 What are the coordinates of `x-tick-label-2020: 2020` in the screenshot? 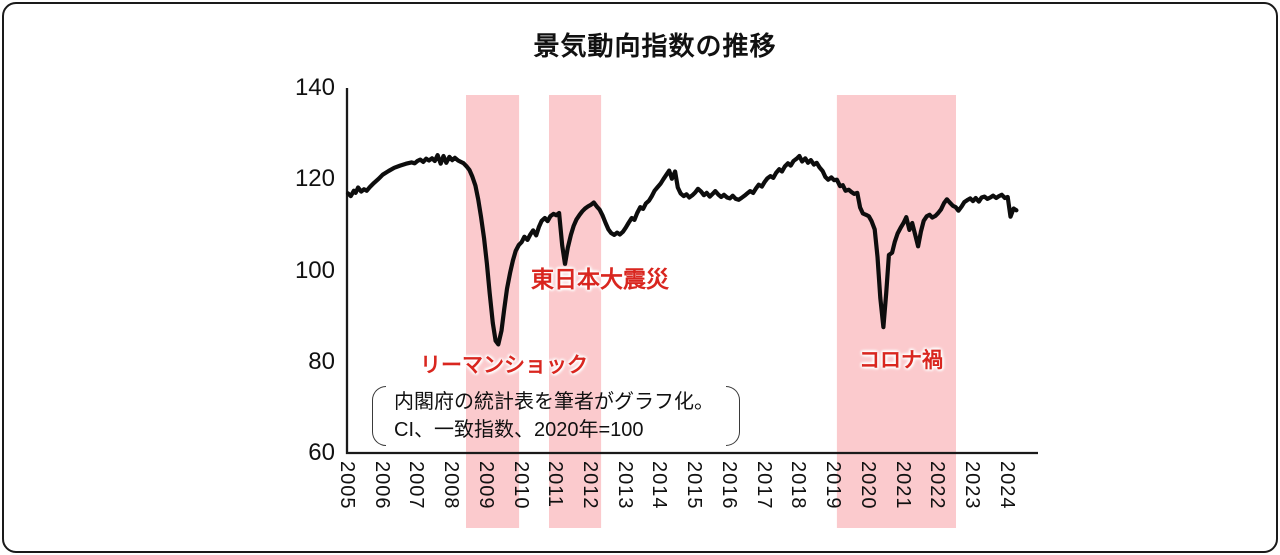 It's located at (867, 485).